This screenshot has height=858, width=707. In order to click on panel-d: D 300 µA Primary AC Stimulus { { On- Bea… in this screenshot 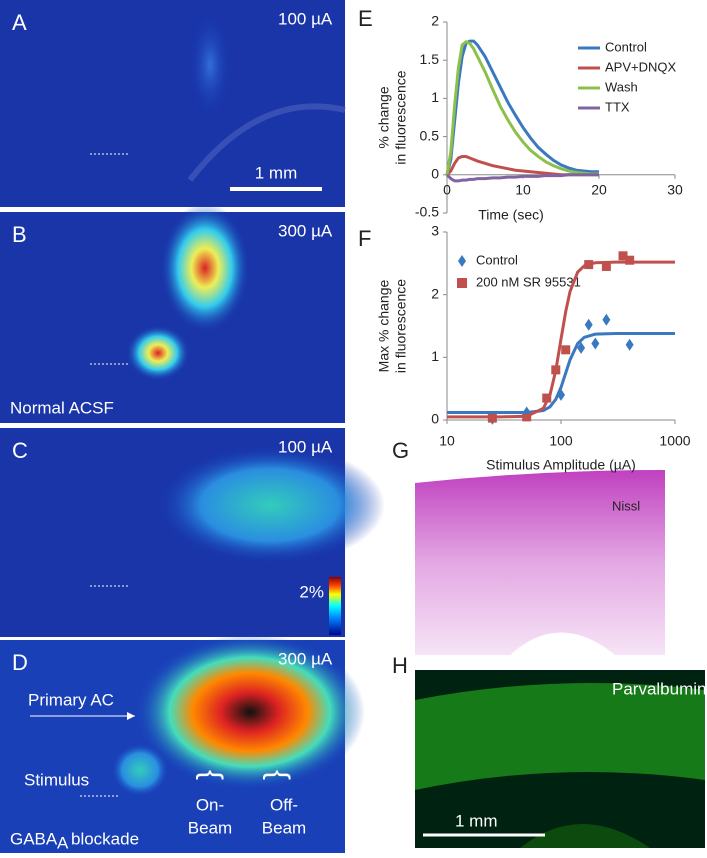, I will do `click(182, 743)`.